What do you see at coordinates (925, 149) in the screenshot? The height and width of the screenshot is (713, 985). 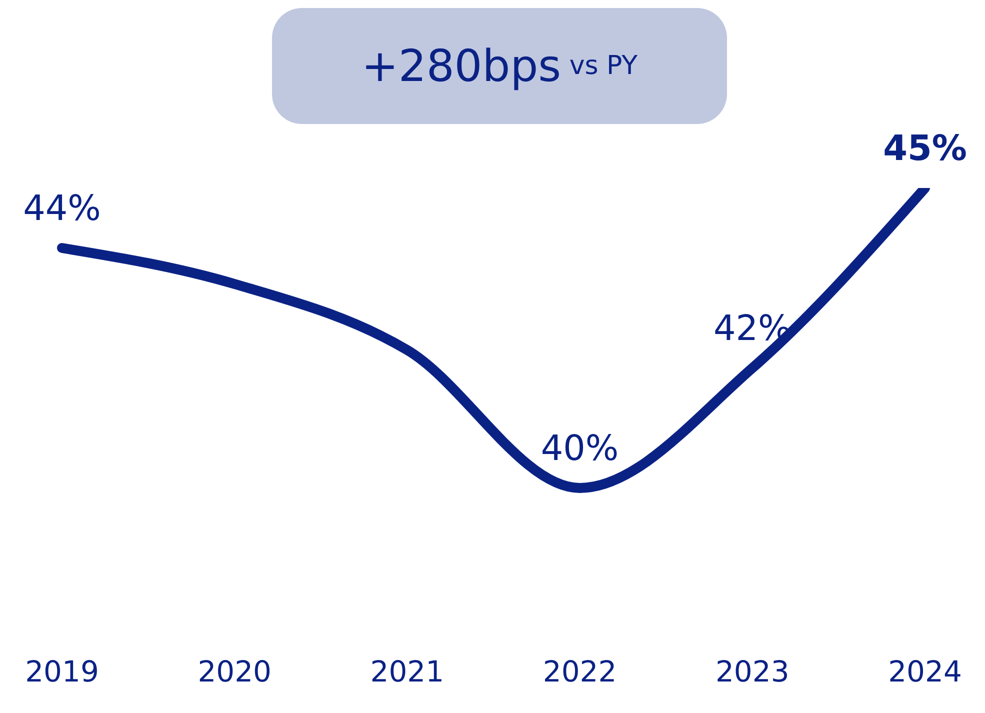 I see `data-label: 45%` at bounding box center [925, 149].